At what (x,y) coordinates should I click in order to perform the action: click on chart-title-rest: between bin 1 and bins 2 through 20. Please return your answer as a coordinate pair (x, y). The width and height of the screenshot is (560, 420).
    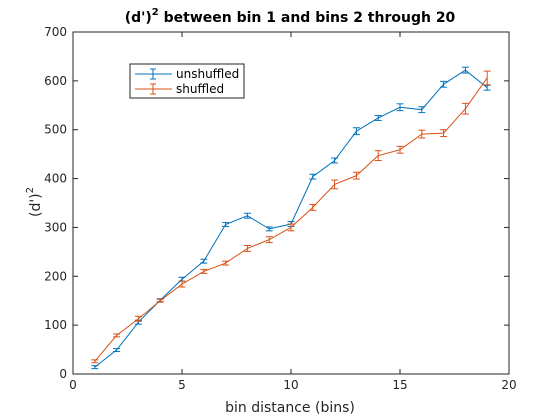
    Looking at the image, I should click on (307, 18).